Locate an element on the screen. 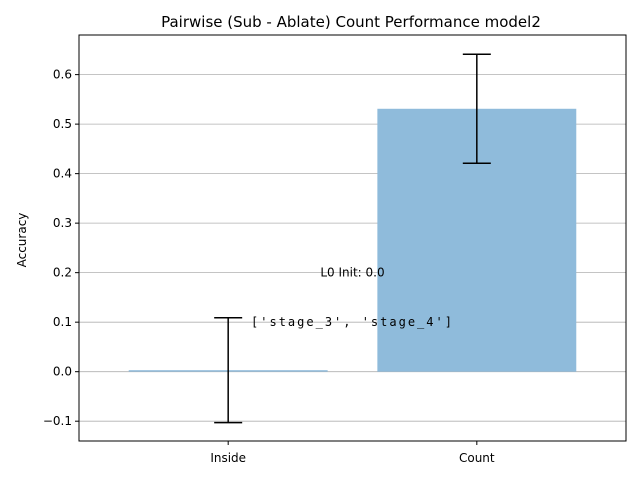 The image size is (640, 480). x-tick-label: Inside is located at coordinates (228, 458).